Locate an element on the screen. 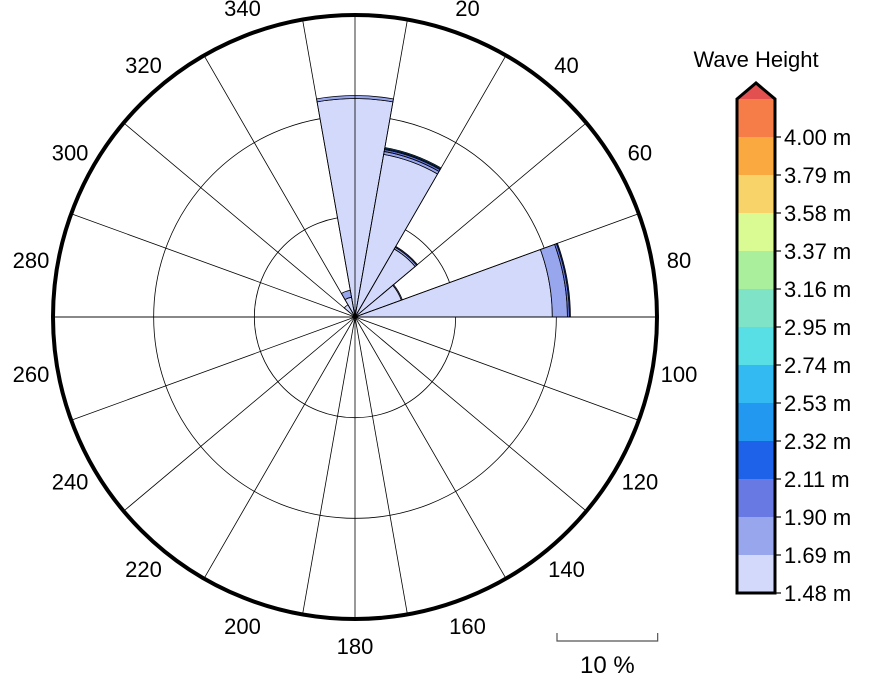 The image size is (894, 686). angle-label: 240 is located at coordinates (70, 482).